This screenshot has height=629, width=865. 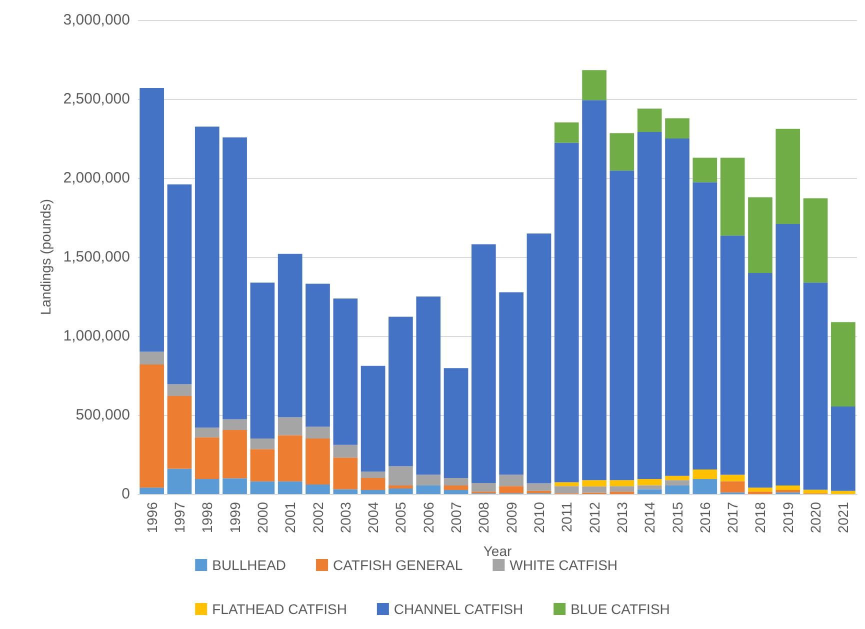 I want to click on x-tick-label: 2018, so click(x=760, y=518).